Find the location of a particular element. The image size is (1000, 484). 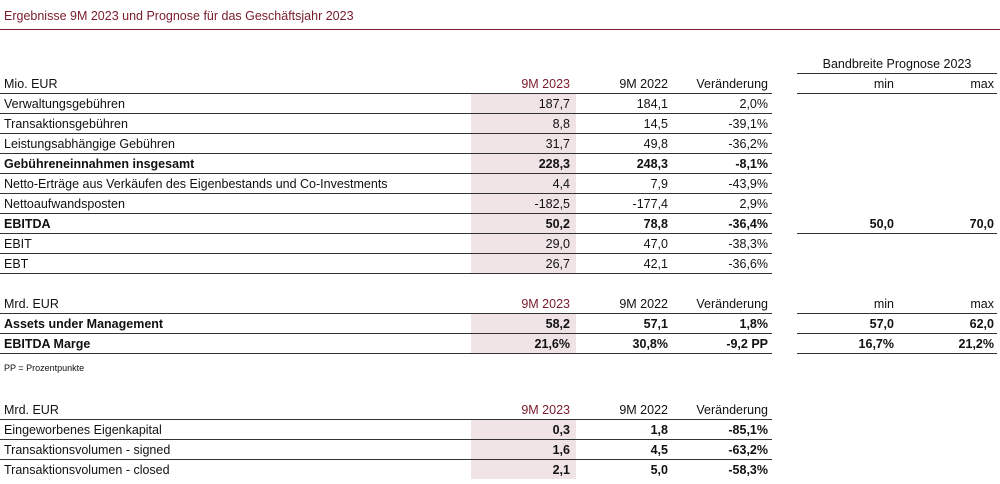

col-9m-2023: 9M 2023 is located at coordinates (545, 84).